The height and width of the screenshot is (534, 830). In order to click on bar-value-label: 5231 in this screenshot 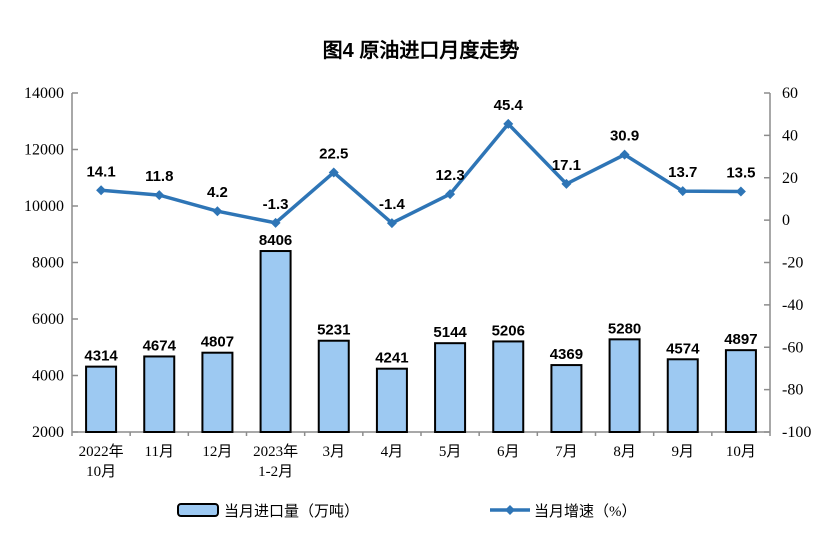, I will do `click(333, 330)`.